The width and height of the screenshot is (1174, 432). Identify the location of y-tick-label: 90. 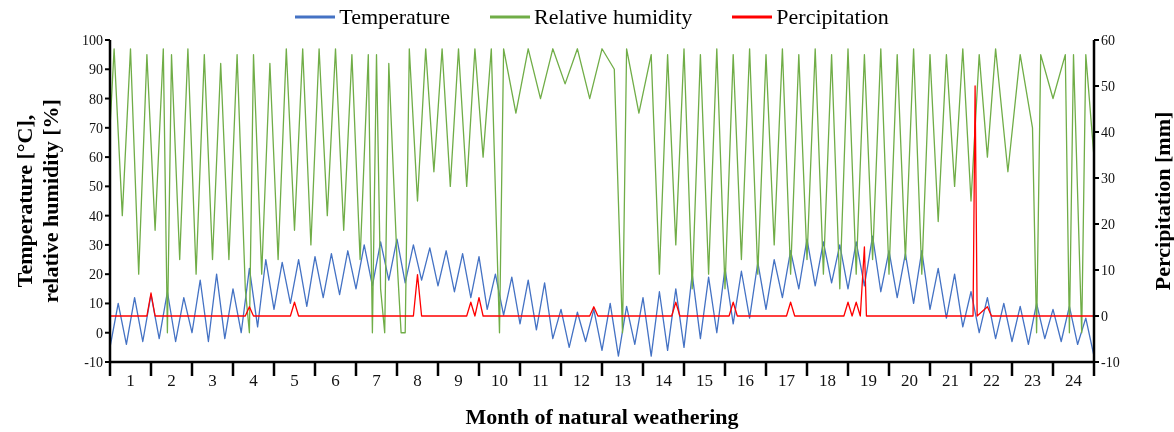
(96, 70).